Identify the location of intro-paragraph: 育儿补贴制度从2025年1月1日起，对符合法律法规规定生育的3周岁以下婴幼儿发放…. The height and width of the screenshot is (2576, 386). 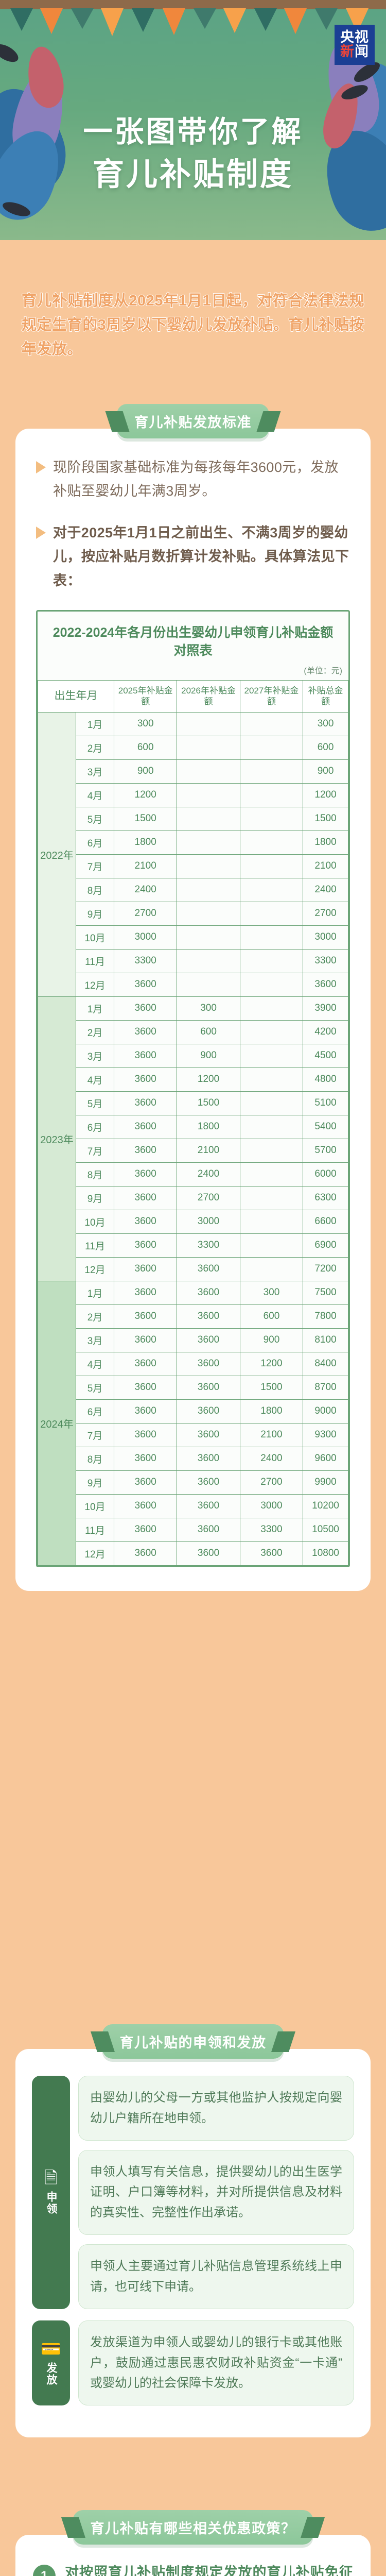
(193, 325).